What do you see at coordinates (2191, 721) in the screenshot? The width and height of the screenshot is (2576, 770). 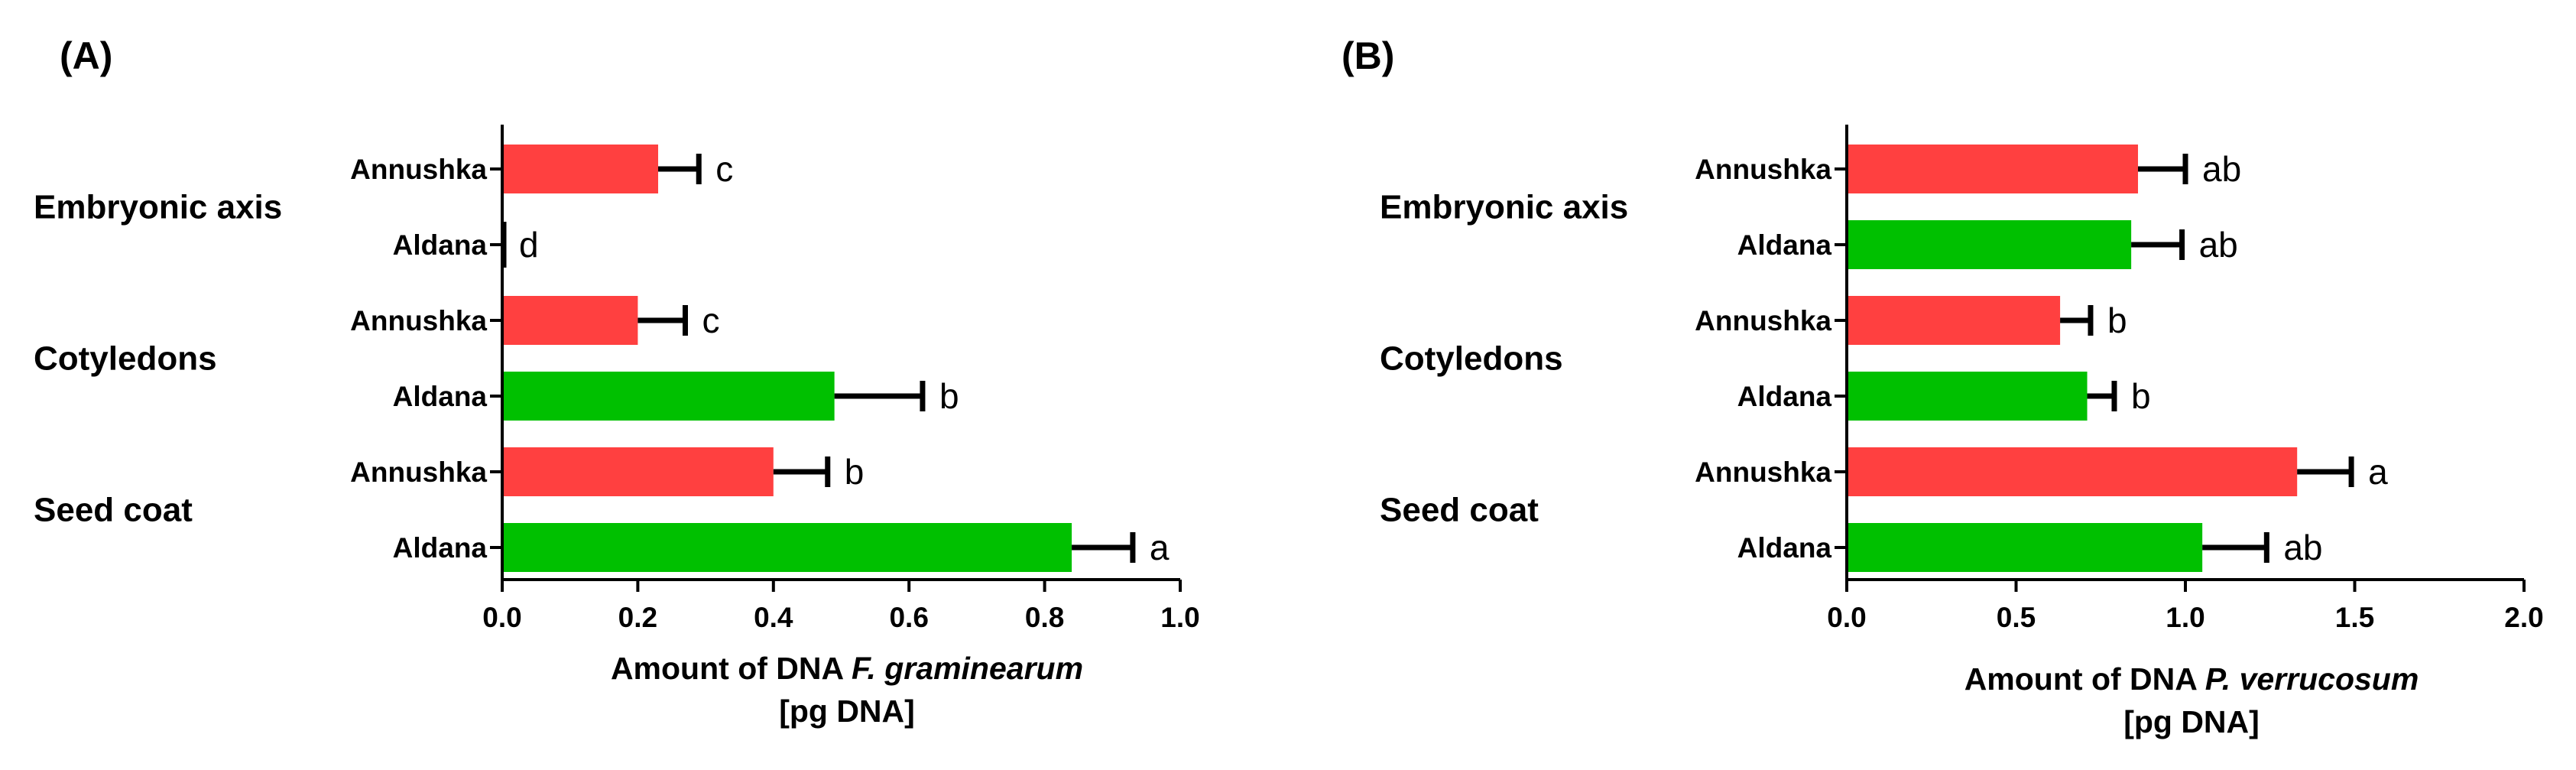 I see `x-axis-unit-b: [pg DNA]` at bounding box center [2191, 721].